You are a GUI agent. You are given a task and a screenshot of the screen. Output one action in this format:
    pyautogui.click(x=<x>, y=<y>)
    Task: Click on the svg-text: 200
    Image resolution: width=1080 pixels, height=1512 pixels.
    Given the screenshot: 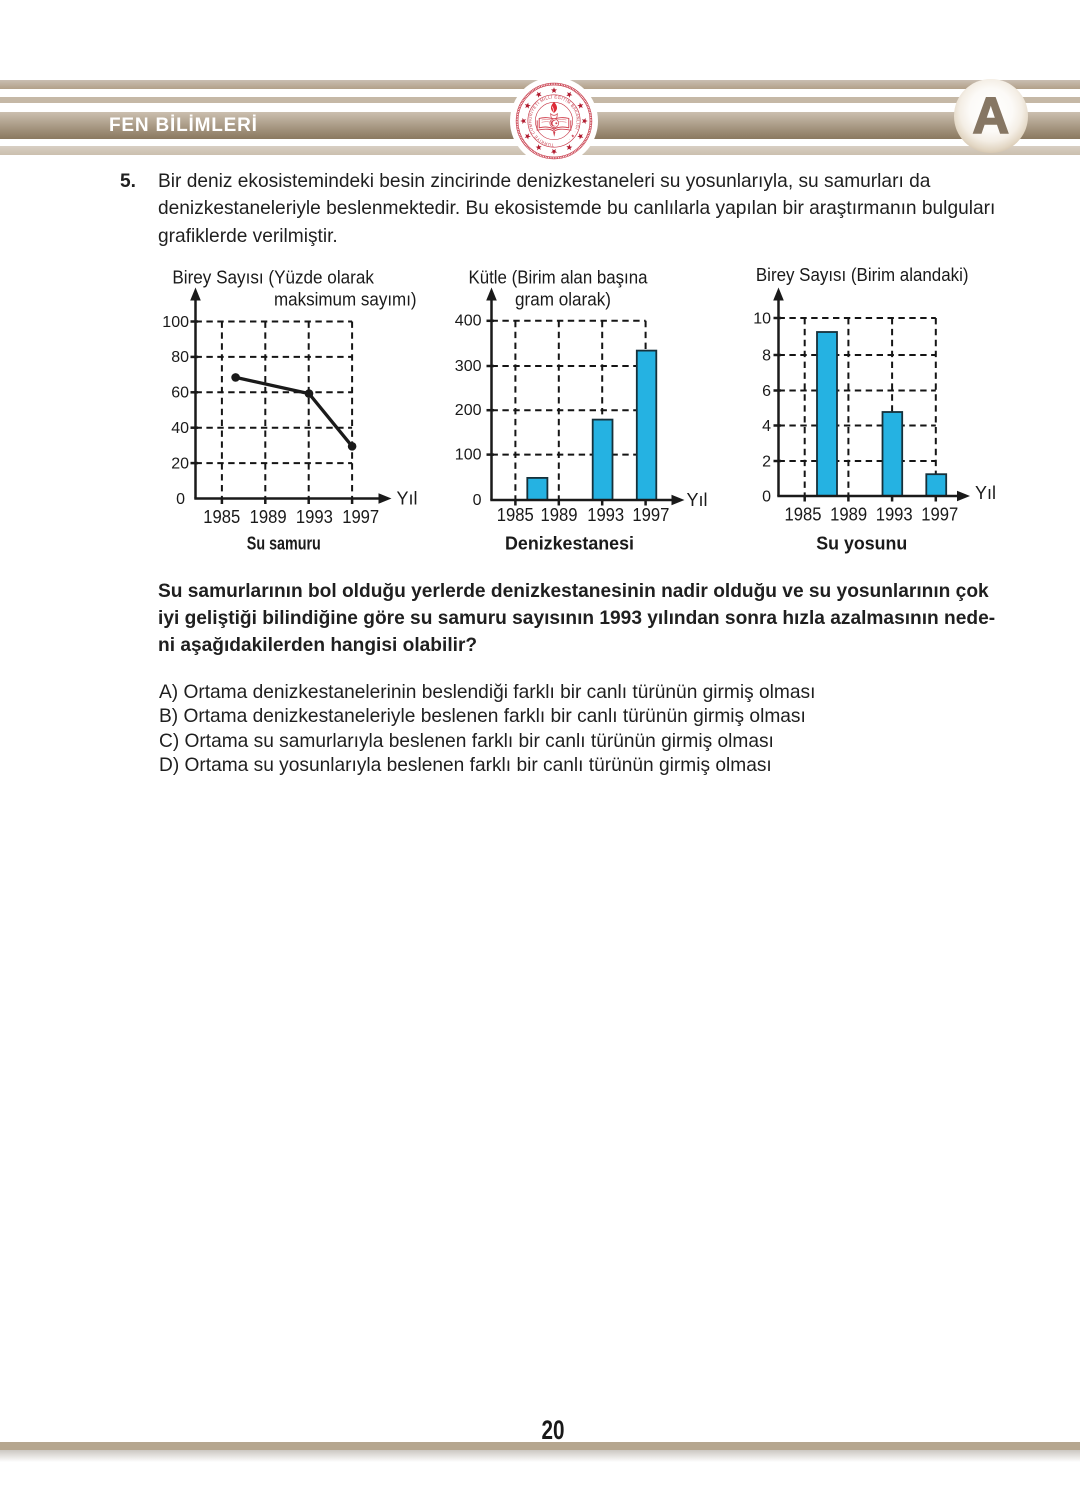 What is the action you would take?
    pyautogui.click(x=468, y=410)
    